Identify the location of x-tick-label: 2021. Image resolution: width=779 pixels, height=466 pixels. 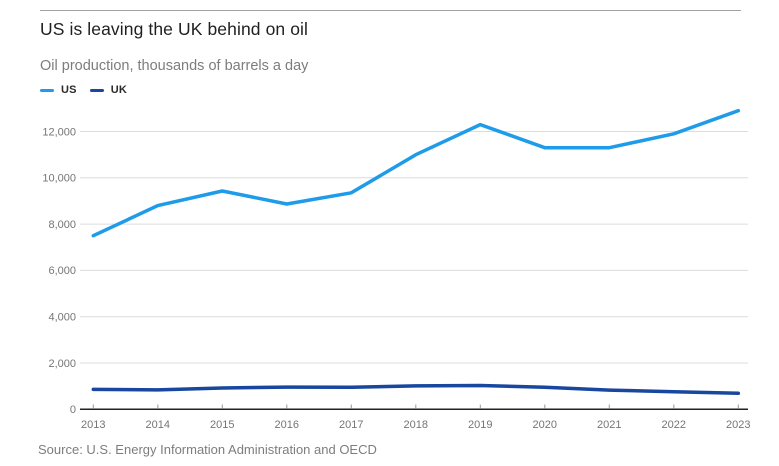
(609, 425).